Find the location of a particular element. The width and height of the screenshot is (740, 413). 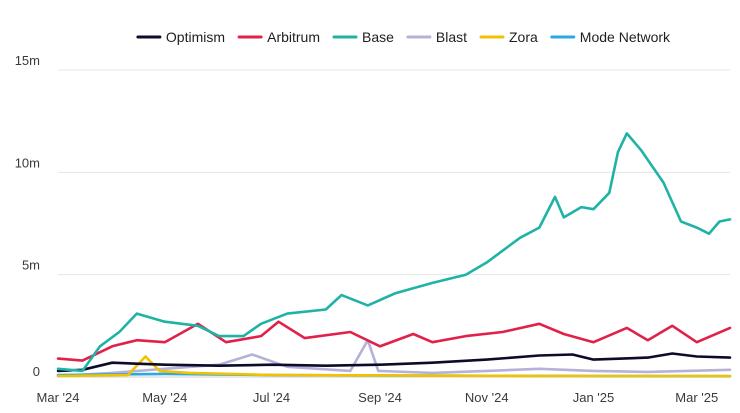

legend-item-mode-network: Mode Network is located at coordinates (610, 37).